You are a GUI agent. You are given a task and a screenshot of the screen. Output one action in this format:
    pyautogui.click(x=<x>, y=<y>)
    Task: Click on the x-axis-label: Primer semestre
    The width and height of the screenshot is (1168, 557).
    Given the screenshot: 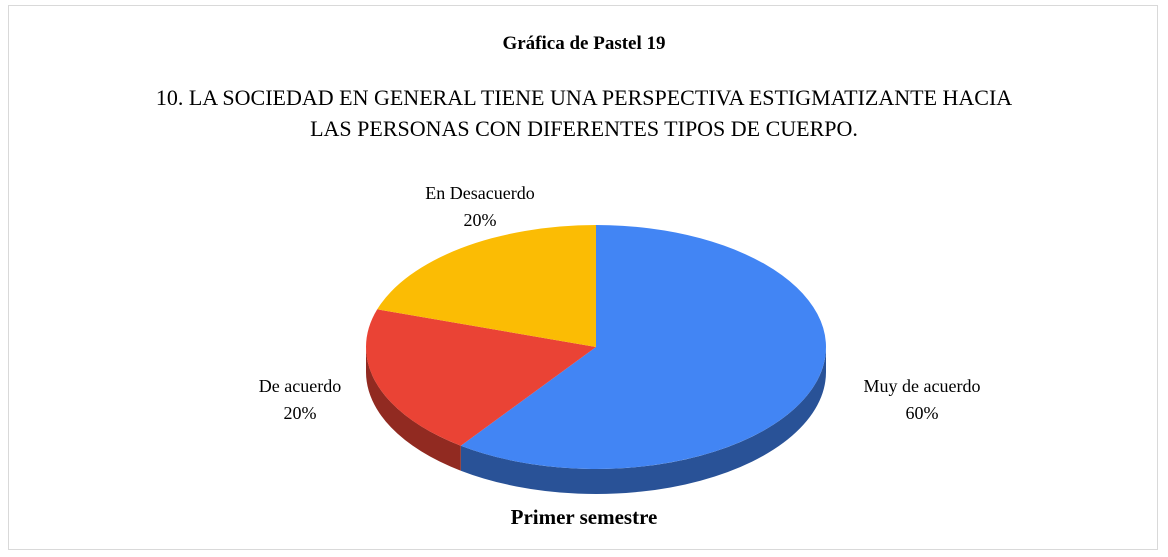 What is the action you would take?
    pyautogui.click(x=584, y=517)
    